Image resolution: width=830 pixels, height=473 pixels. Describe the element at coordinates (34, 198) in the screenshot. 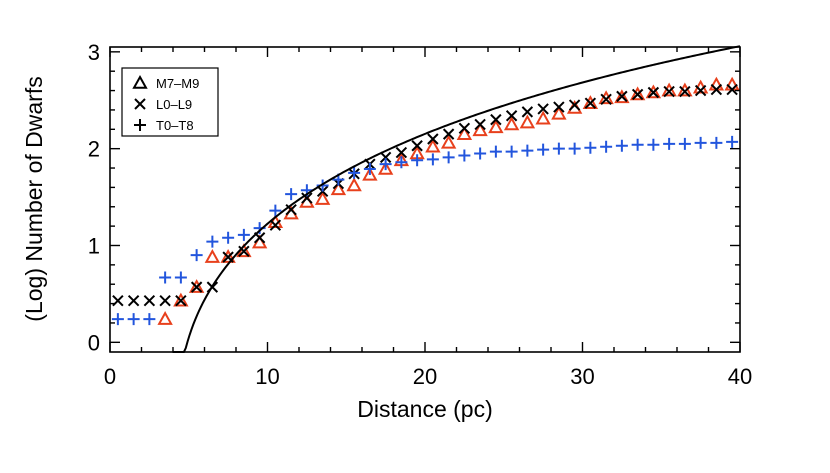

I see `y-axis-title: (Log) Number of Dwarfs` at that location.